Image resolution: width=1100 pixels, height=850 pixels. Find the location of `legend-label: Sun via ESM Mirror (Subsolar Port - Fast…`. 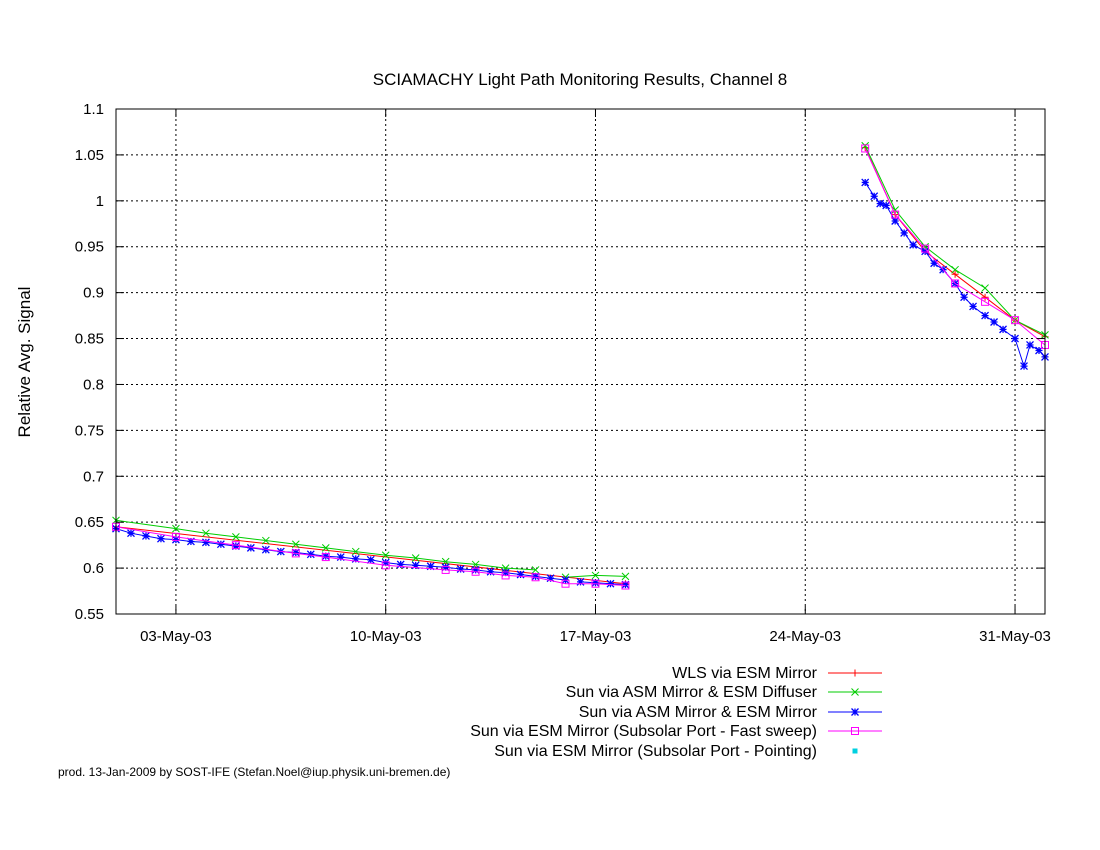

legend-label: Sun via ESM Mirror (Subsolar Port - Fast… is located at coordinates (643, 731).